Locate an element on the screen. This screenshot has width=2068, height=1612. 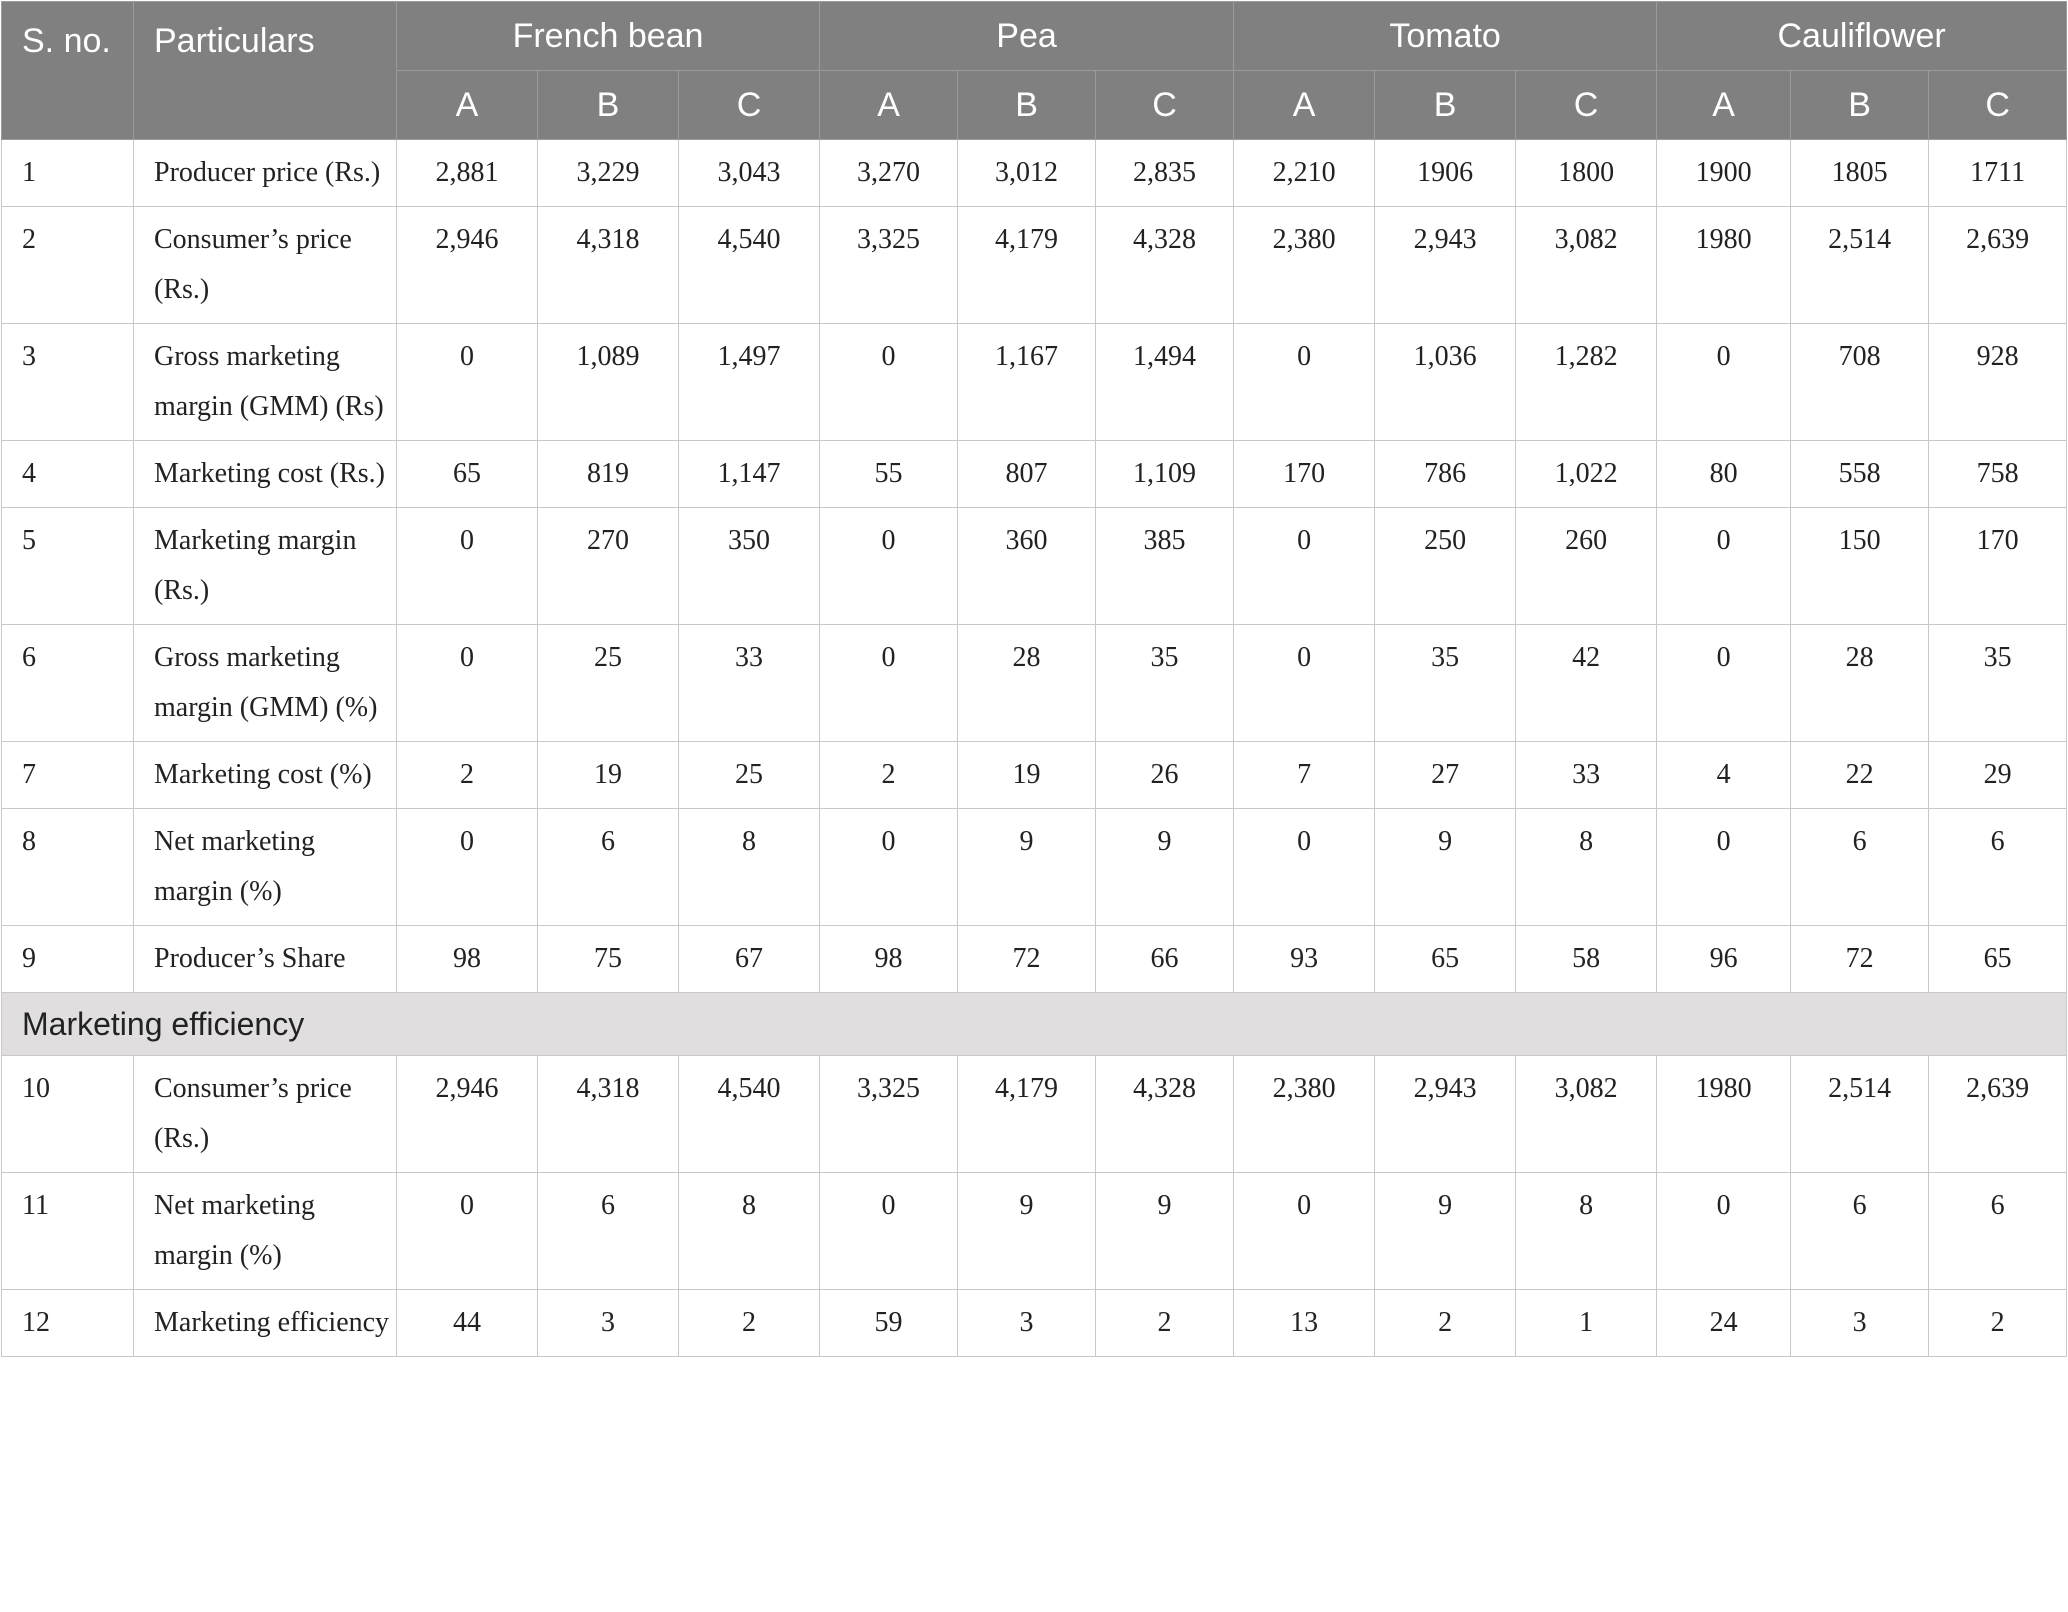
cell-value: 4 is located at coordinates (1724, 775).